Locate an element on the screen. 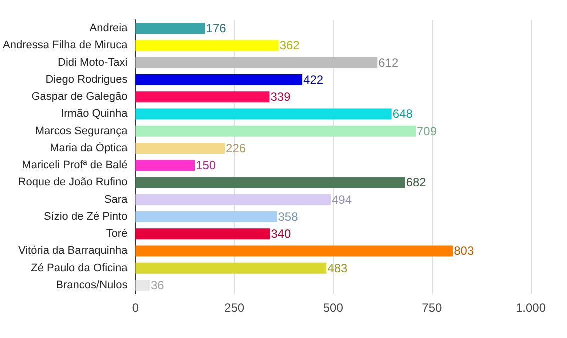 This screenshot has width=567, height=338. data-label: 483 is located at coordinates (338, 268).